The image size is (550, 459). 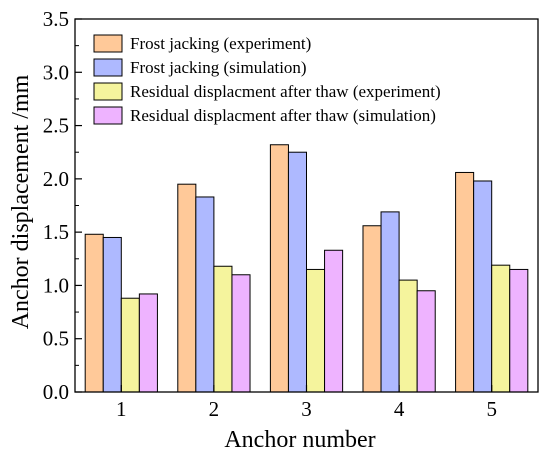 What do you see at coordinates (56, 339) in the screenshot?
I see `y-tick-label: 0.5` at bounding box center [56, 339].